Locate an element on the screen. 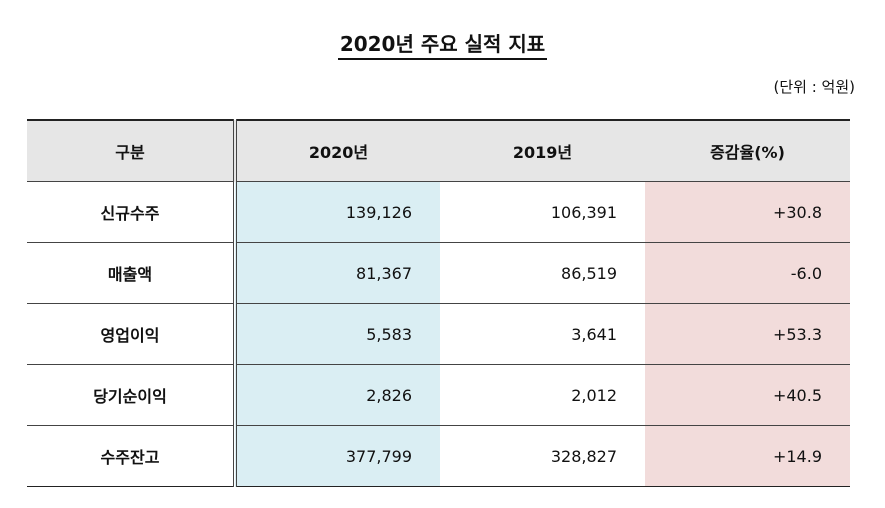 Image resolution: width=885 pixels, height=508 pixels. table-row: 매출액 81,367 86,519 -6.0 is located at coordinates (438, 273).